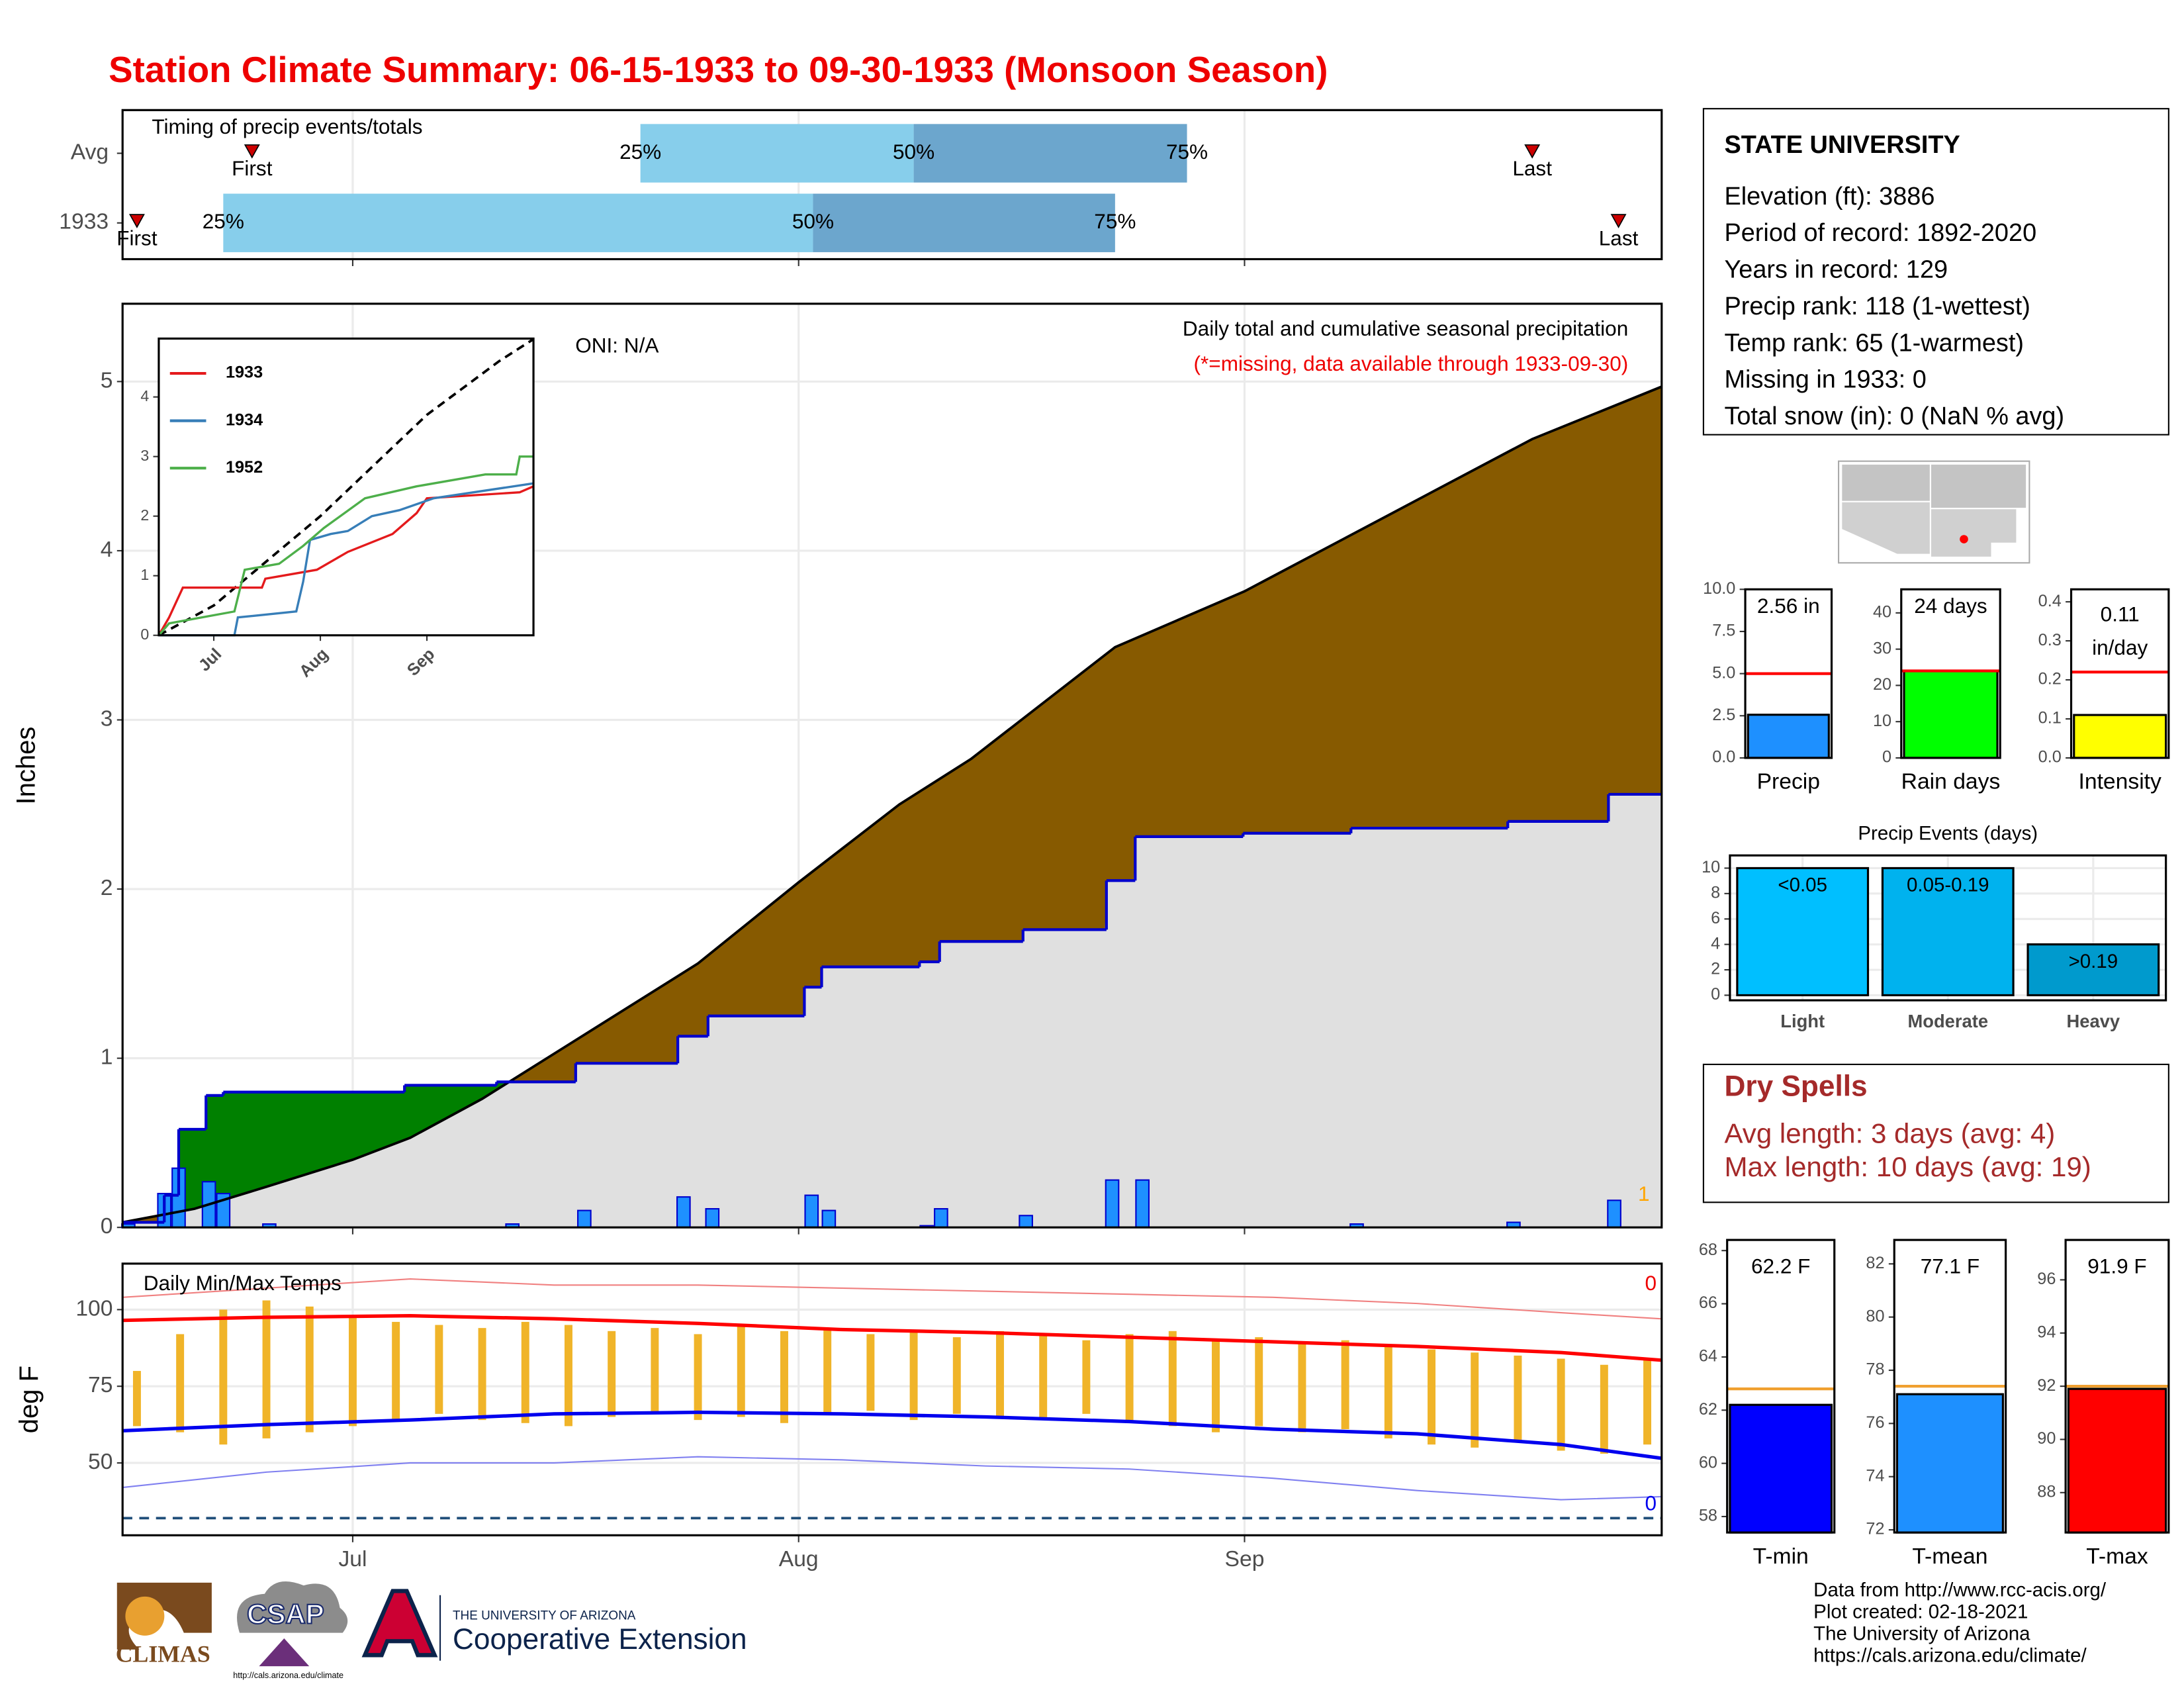 The width and height of the screenshot is (2184, 1688). Describe the element at coordinates (1877, 306) in the screenshot. I see `station-line: Precip rank: 118 (1-wettest)` at that location.